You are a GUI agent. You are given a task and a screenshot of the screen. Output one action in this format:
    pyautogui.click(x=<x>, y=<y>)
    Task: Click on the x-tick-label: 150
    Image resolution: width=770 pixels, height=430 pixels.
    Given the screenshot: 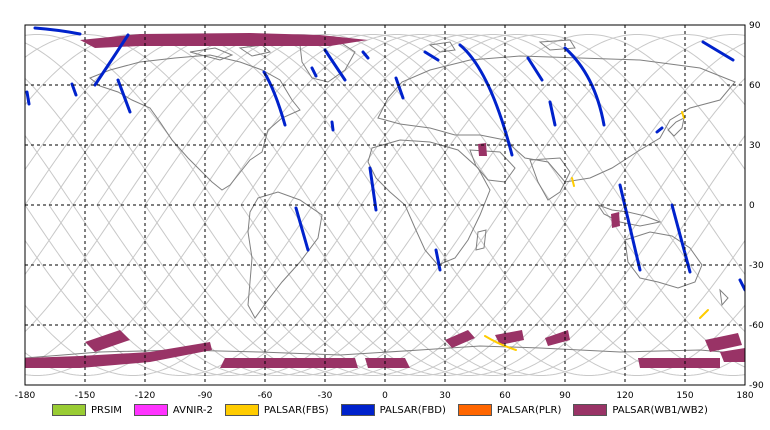 What is the action you would take?
    pyautogui.click(x=684, y=396)
    